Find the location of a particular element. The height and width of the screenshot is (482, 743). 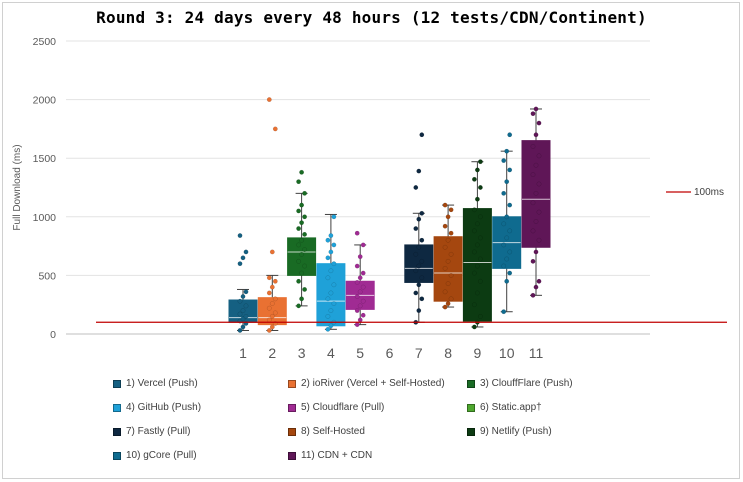

legend-label: 8) Self-Hosted is located at coordinates (333, 431).